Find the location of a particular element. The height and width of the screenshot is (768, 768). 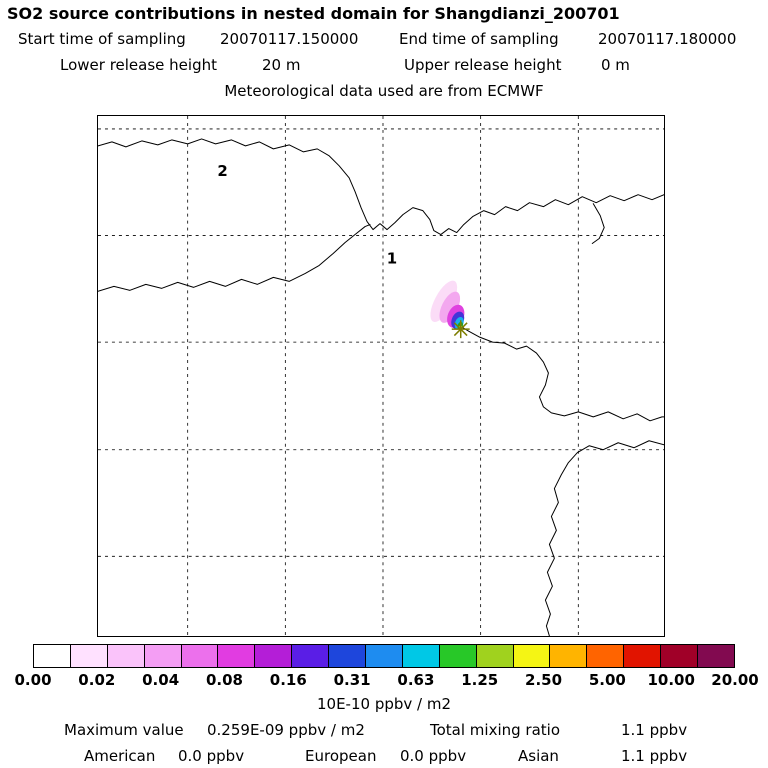

upper-height-value: 0 m is located at coordinates (615, 65).